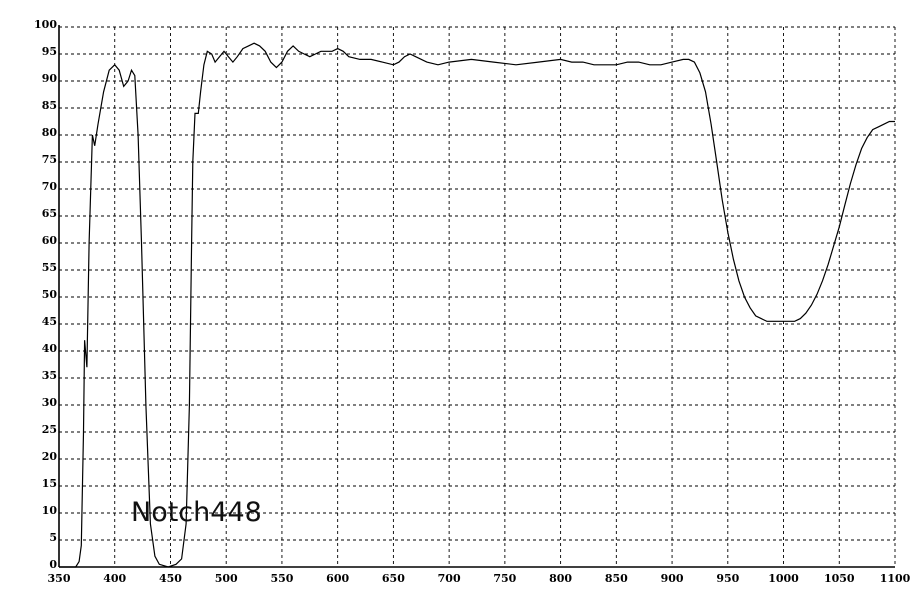 The image size is (911, 604). I want to click on y-tick-label-30: 30, so click(50, 402).